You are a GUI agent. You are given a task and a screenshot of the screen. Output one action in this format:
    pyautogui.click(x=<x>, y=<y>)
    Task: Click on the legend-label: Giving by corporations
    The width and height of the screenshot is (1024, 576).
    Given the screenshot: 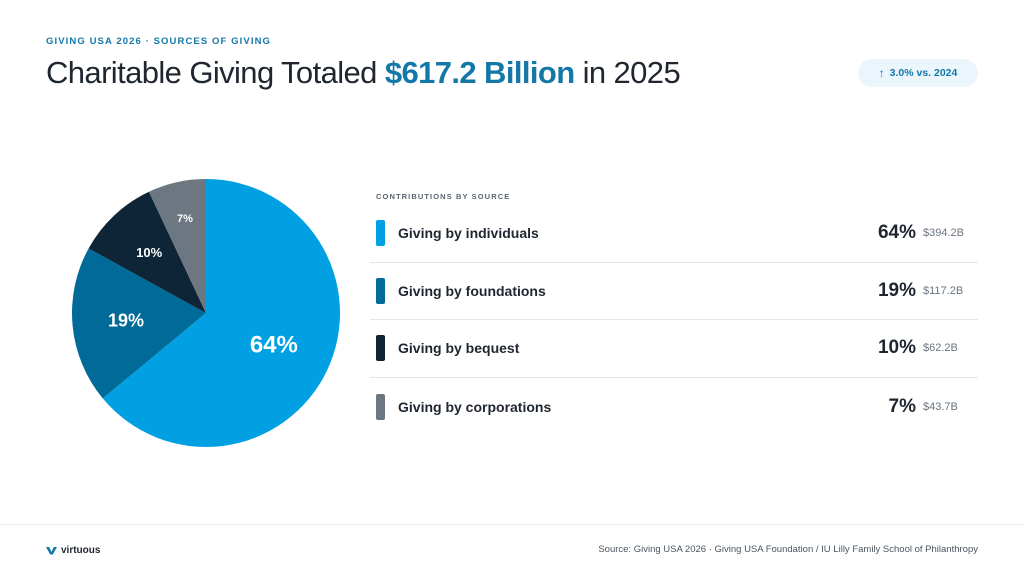 What is the action you would take?
    pyautogui.click(x=475, y=406)
    